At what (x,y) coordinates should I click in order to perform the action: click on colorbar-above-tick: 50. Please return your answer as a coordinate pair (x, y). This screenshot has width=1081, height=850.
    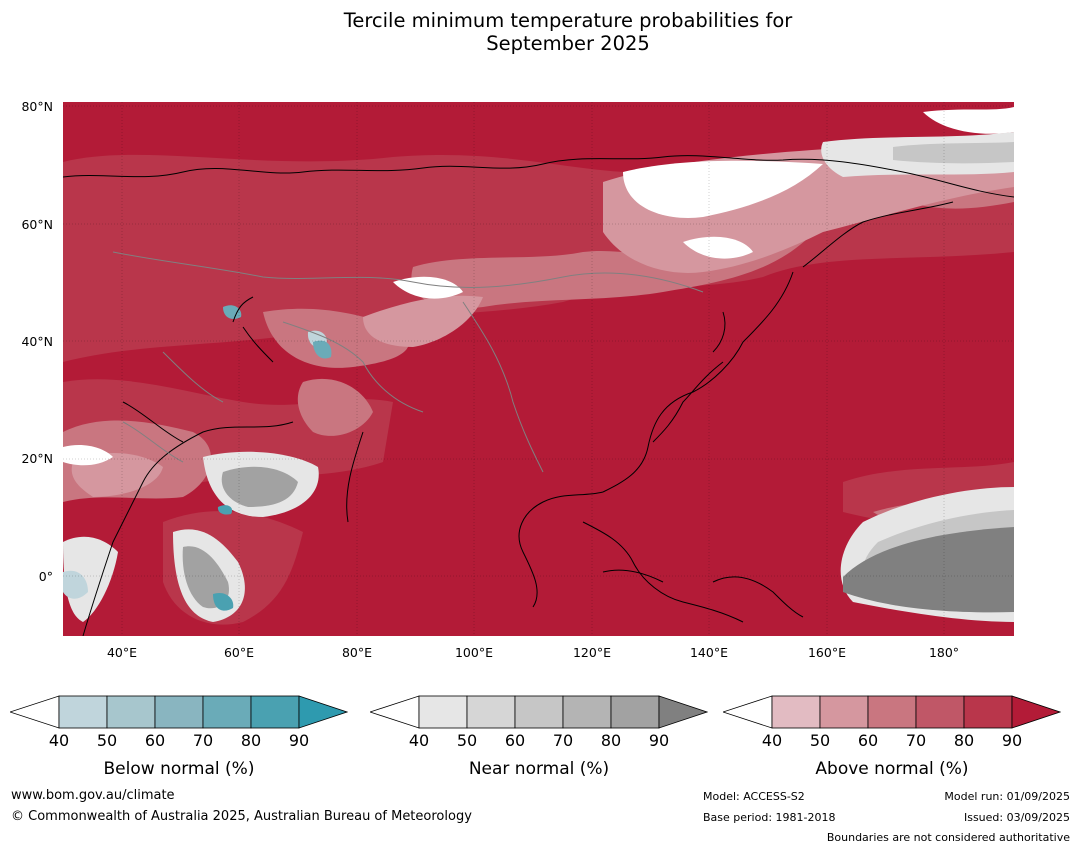
    Looking at the image, I should click on (820, 740).